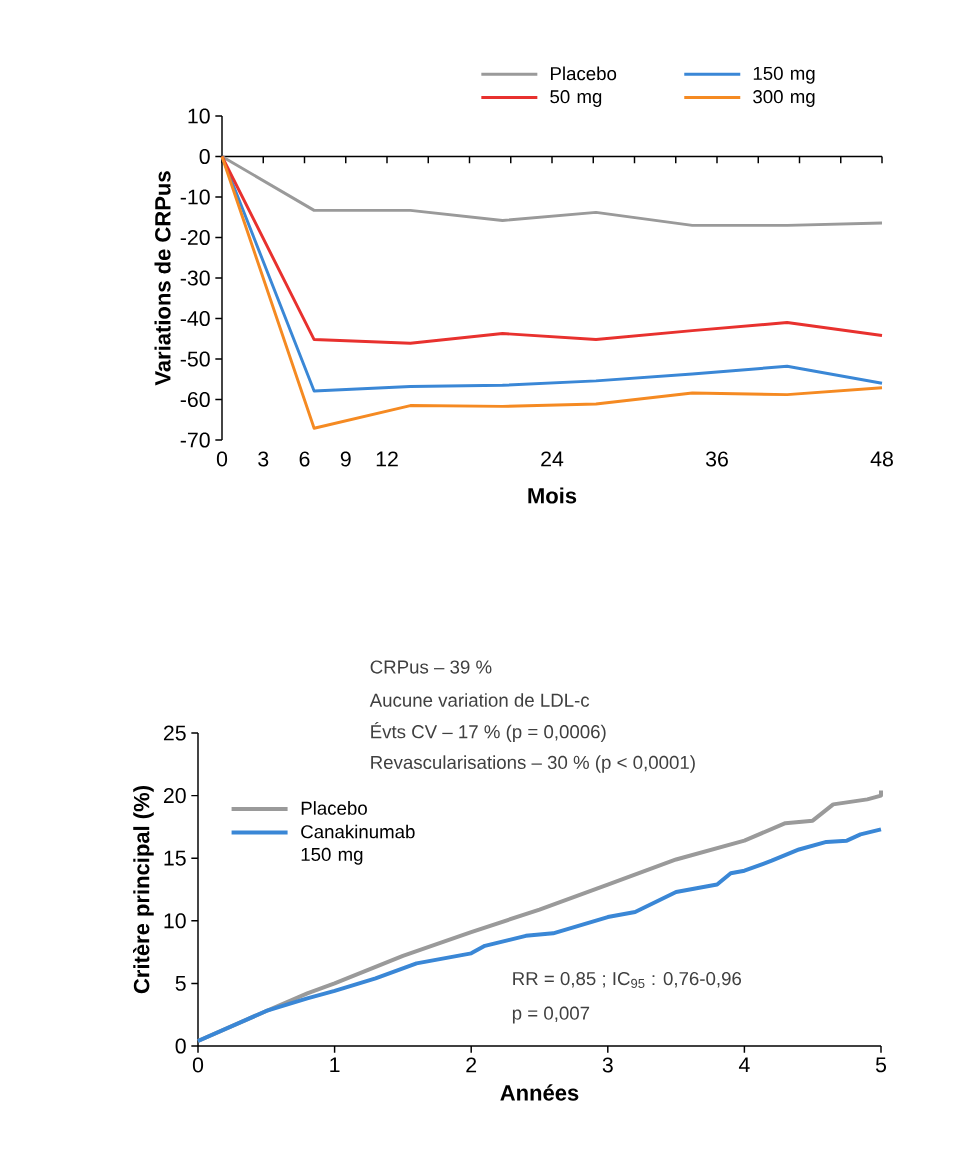  I want to click on annotation: p = 0,007, so click(551, 1015).